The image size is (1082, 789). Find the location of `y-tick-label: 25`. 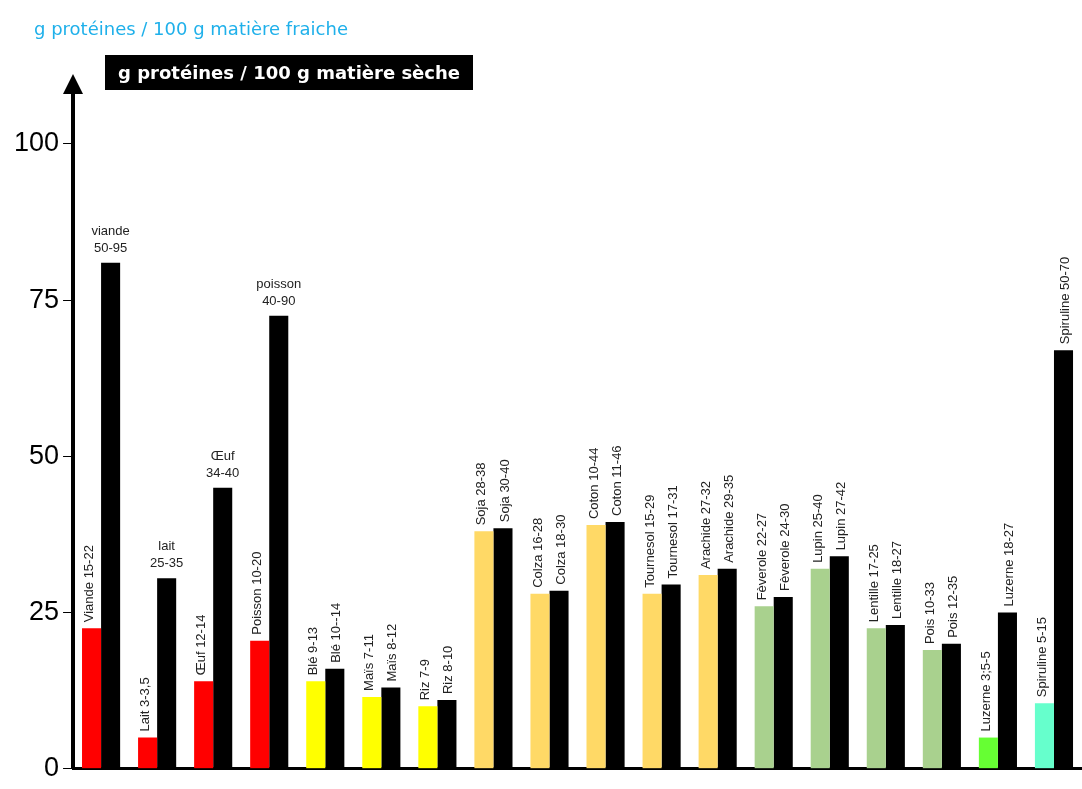

y-tick-label: 25 is located at coordinates (44, 611).